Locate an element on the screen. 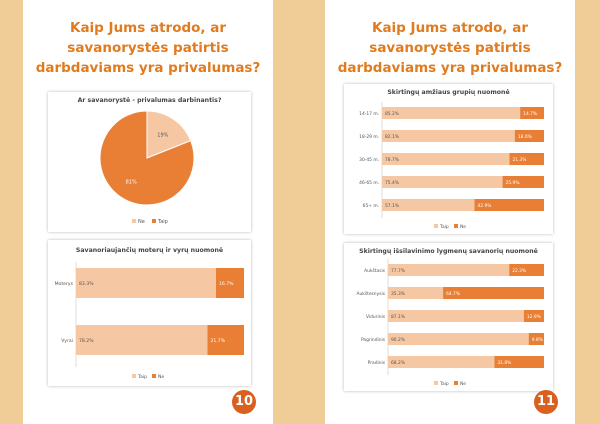  data-label-ne: 14.7% is located at coordinates (530, 114).